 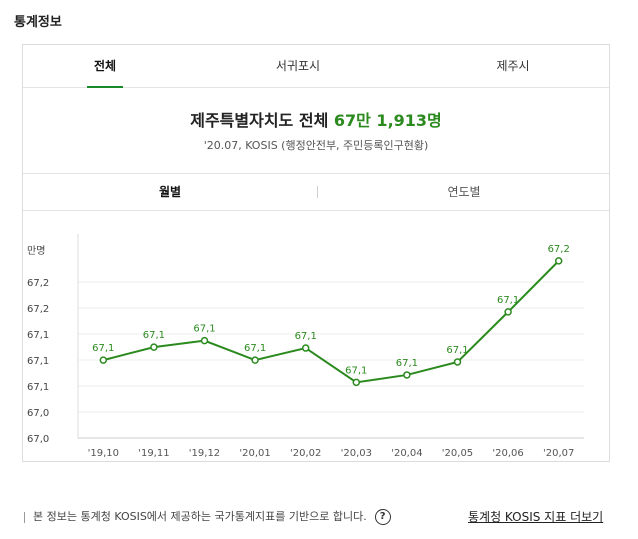 What do you see at coordinates (356, 453) in the screenshot?
I see `x-tick-label: '20,03` at bounding box center [356, 453].